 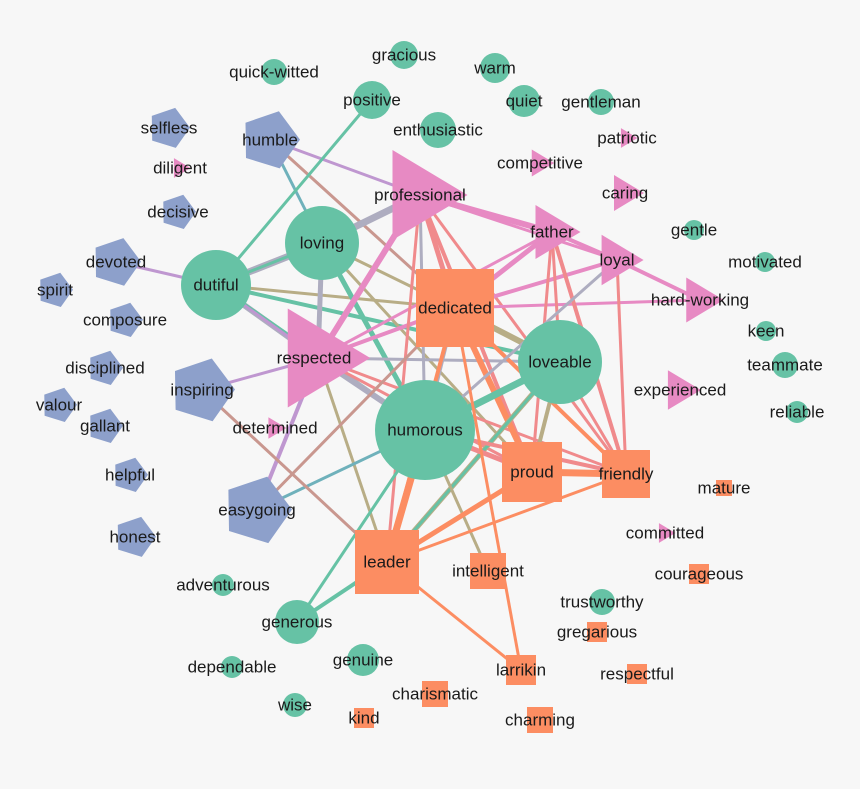 I want to click on node-label-easygoing: easygoing, so click(x=257, y=510).